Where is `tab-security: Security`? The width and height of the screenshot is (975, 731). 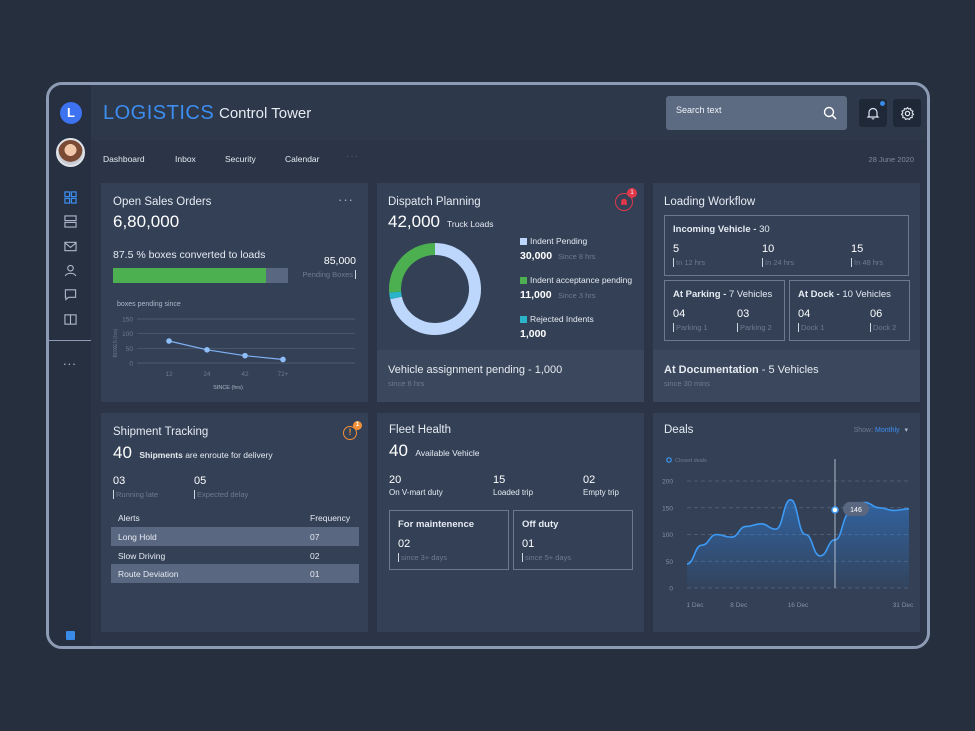
tab-security: Security is located at coordinates (240, 159).